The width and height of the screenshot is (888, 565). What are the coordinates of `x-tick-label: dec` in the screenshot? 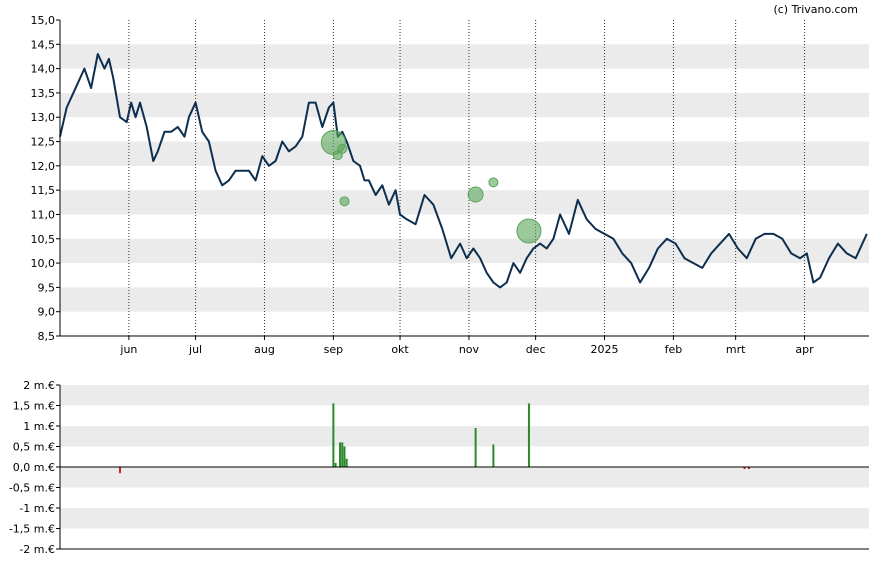 It's located at (536, 349).